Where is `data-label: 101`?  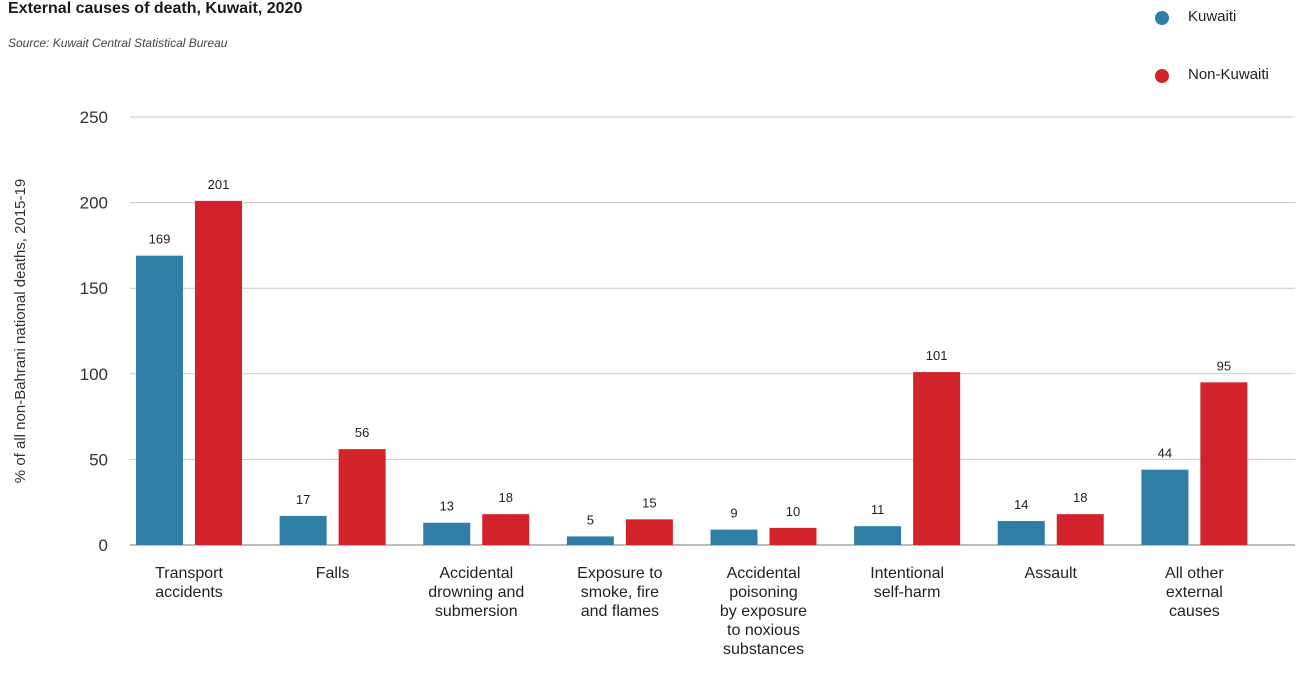
data-label: 101 is located at coordinates (937, 355).